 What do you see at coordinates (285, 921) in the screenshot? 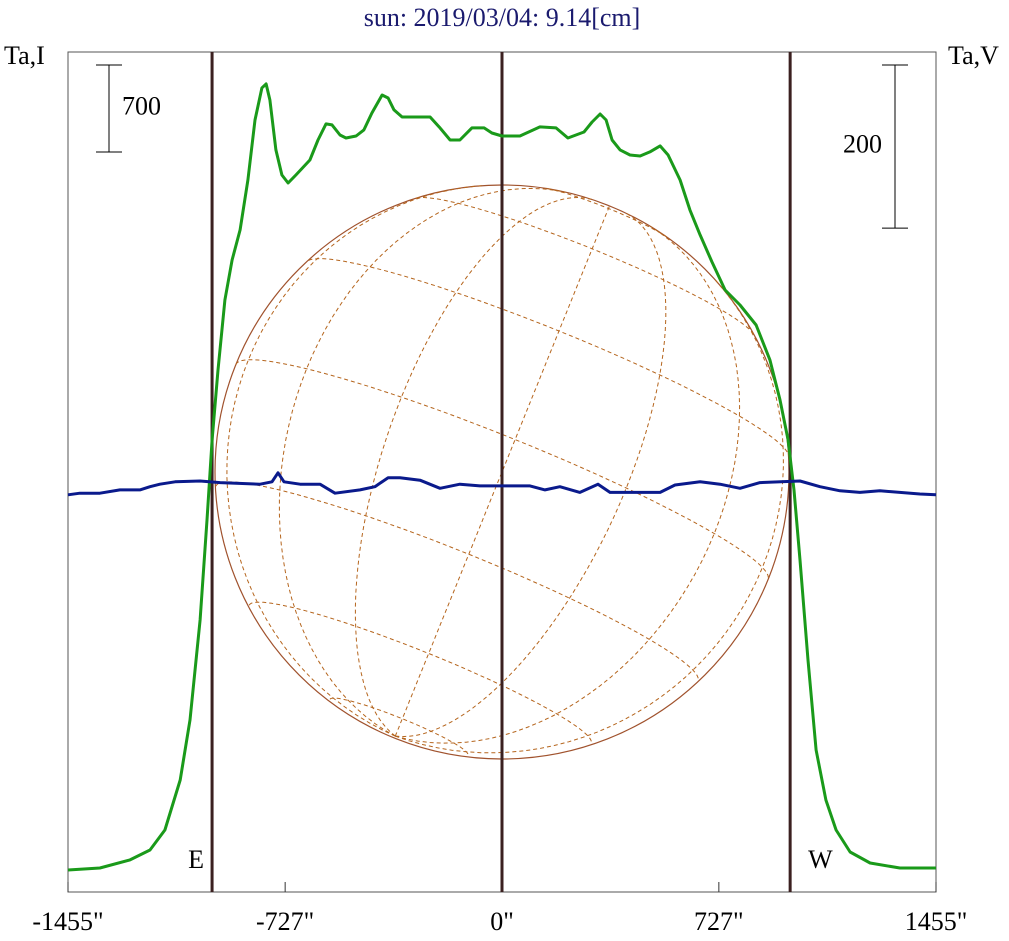
I see `x-tick-label: -727"` at bounding box center [285, 921].